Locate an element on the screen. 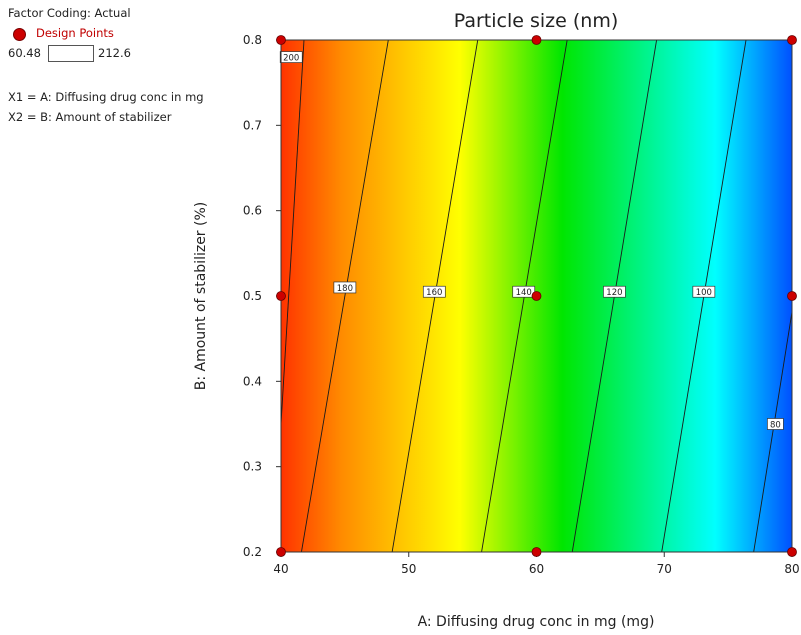 The height and width of the screenshot is (635, 801). color-range-box is located at coordinates (71, 53).